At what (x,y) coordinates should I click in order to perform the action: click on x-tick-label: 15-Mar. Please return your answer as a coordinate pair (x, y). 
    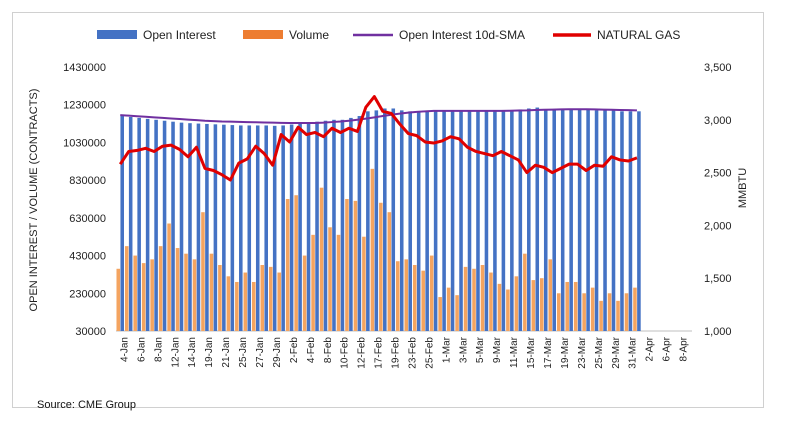
    Looking at the image, I should click on (531, 352).